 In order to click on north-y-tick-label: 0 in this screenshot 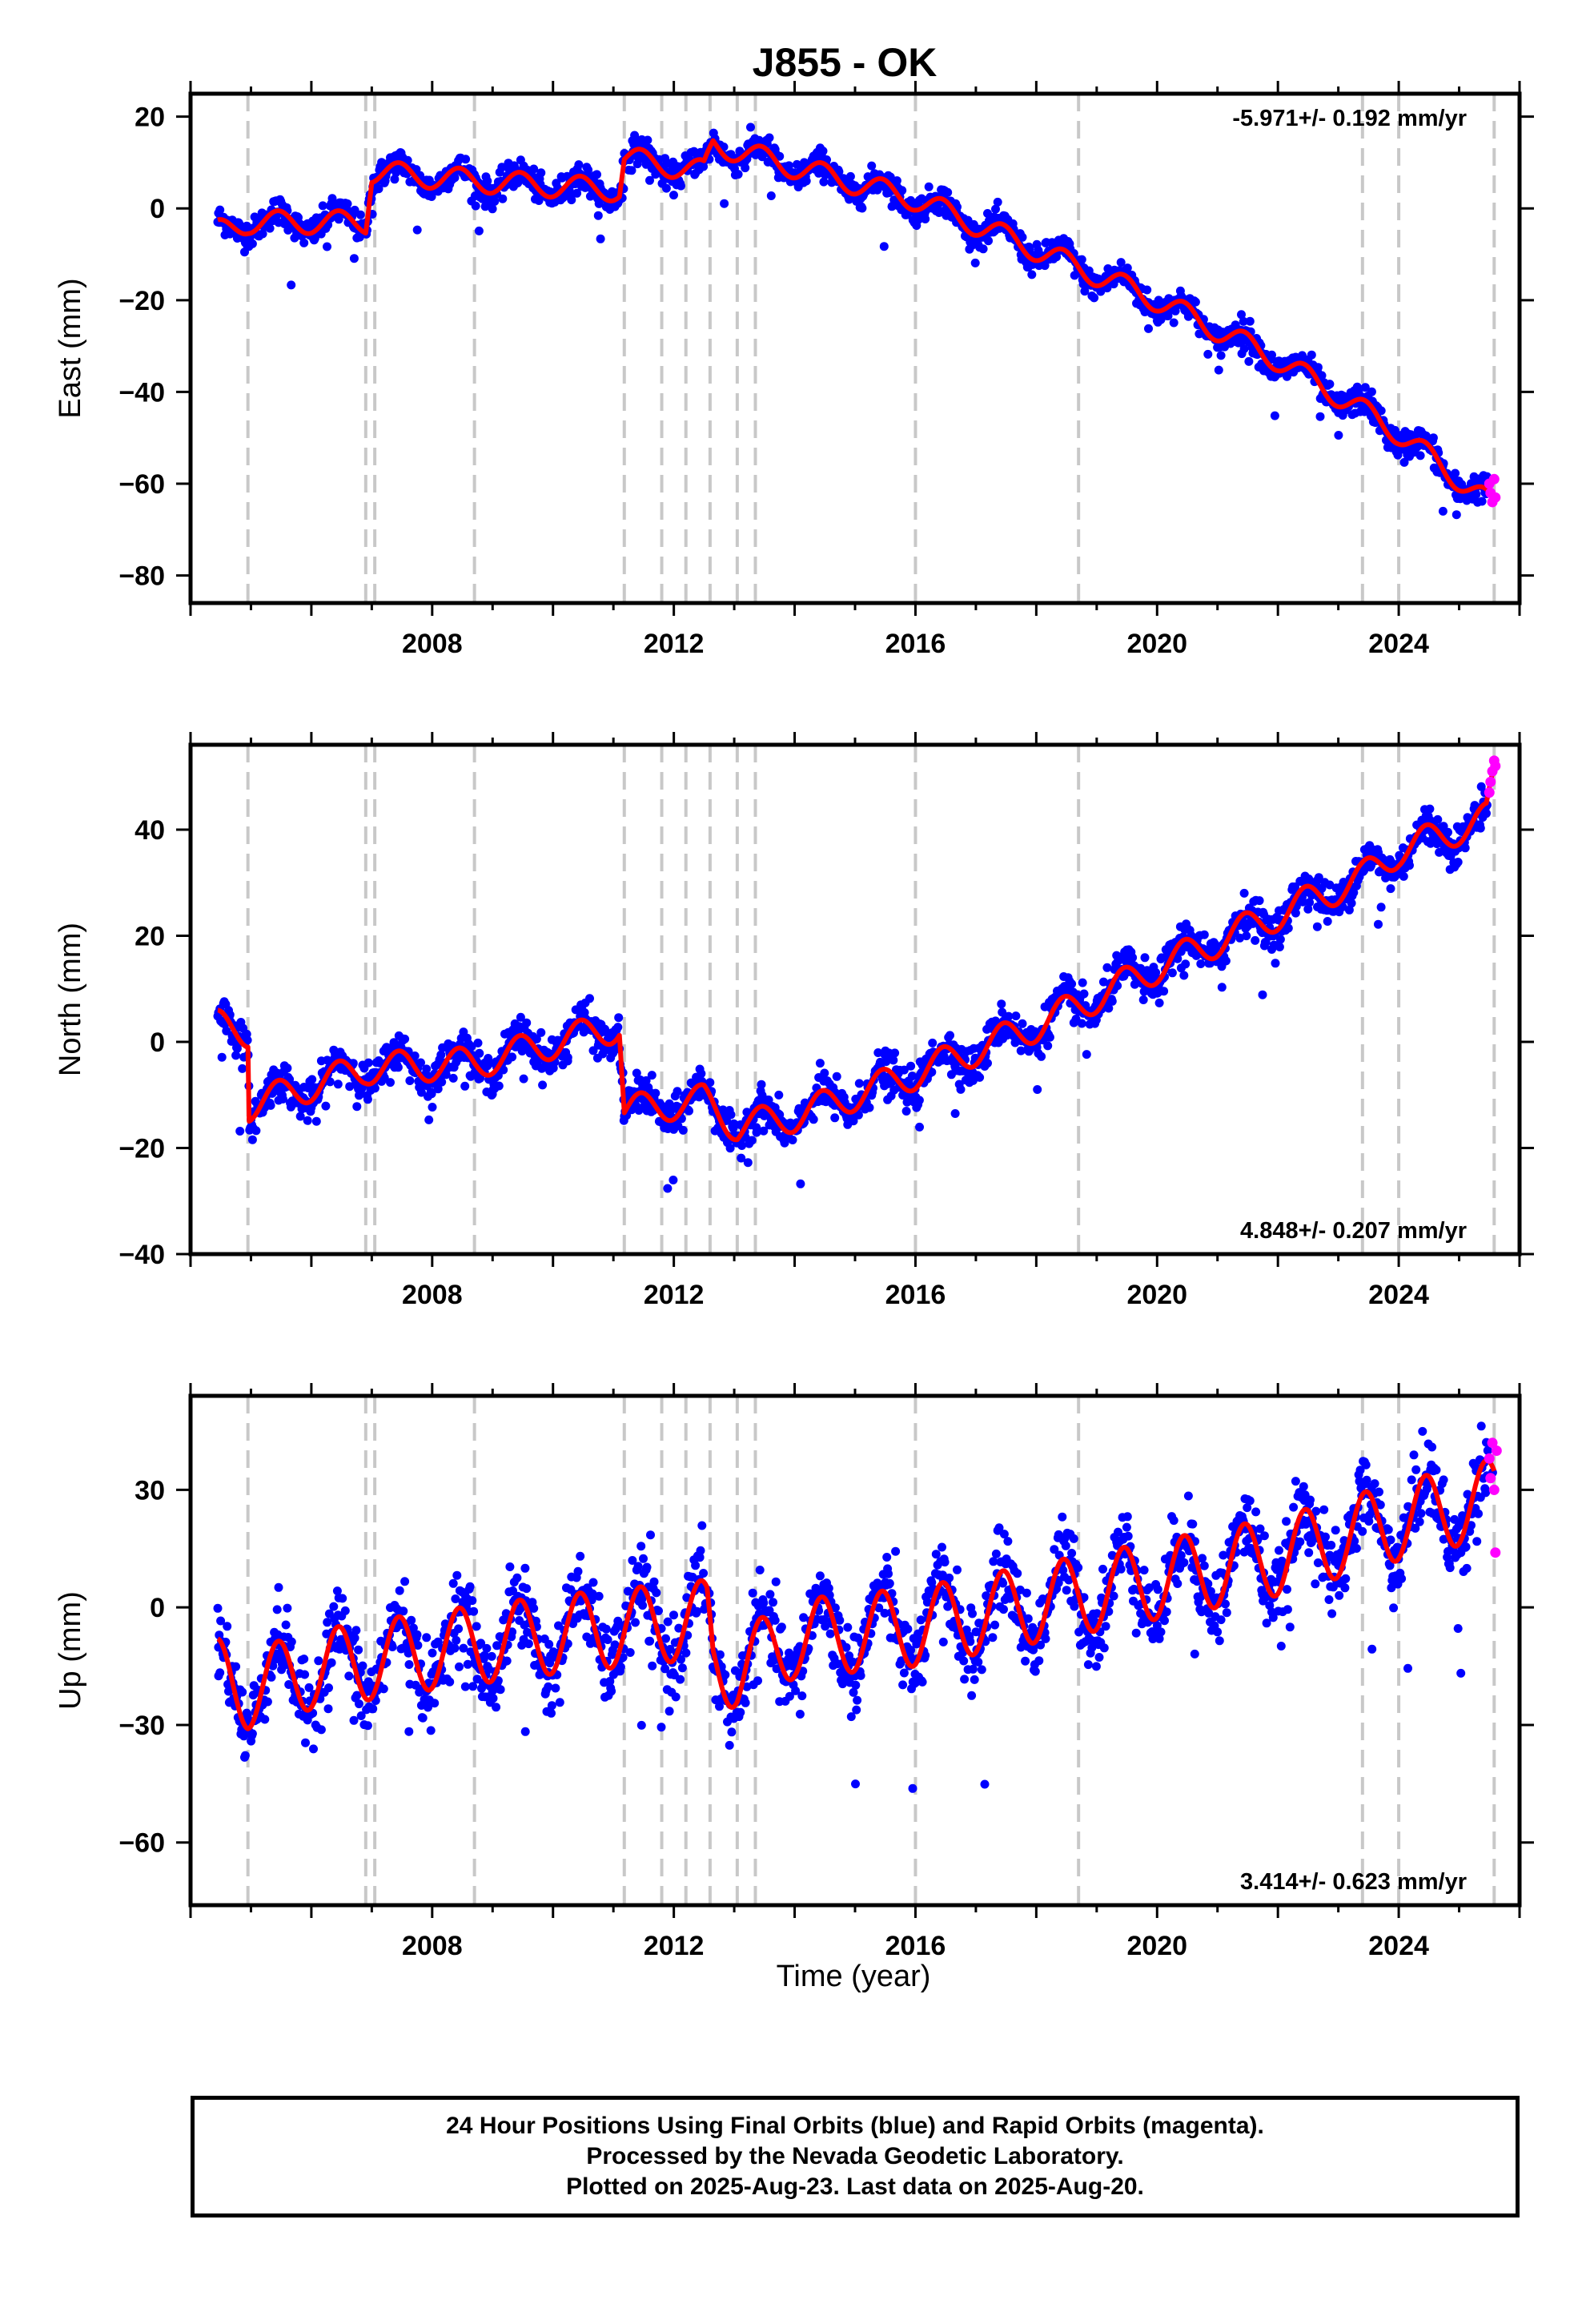, I will do `click(157, 1042)`.